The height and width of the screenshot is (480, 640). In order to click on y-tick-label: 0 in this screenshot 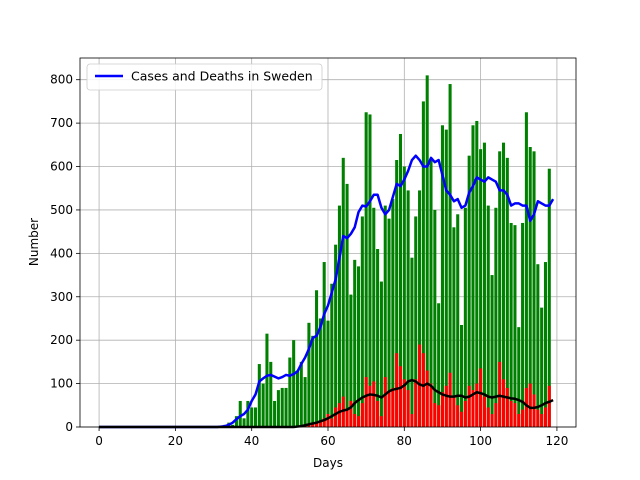, I will do `click(69, 427)`.